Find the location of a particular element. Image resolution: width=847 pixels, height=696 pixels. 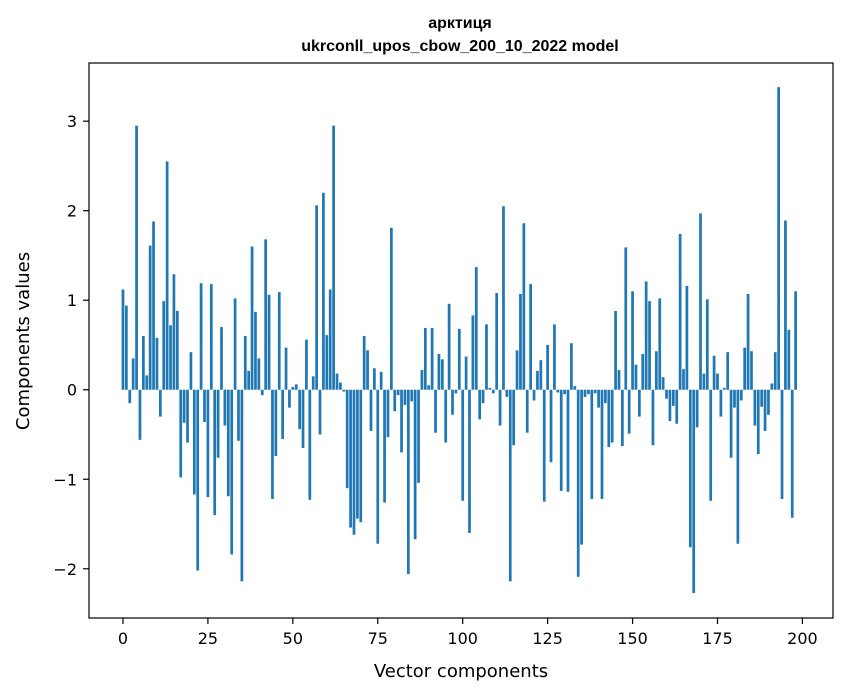

y-tick-label-3: 3 is located at coordinates (72, 121).